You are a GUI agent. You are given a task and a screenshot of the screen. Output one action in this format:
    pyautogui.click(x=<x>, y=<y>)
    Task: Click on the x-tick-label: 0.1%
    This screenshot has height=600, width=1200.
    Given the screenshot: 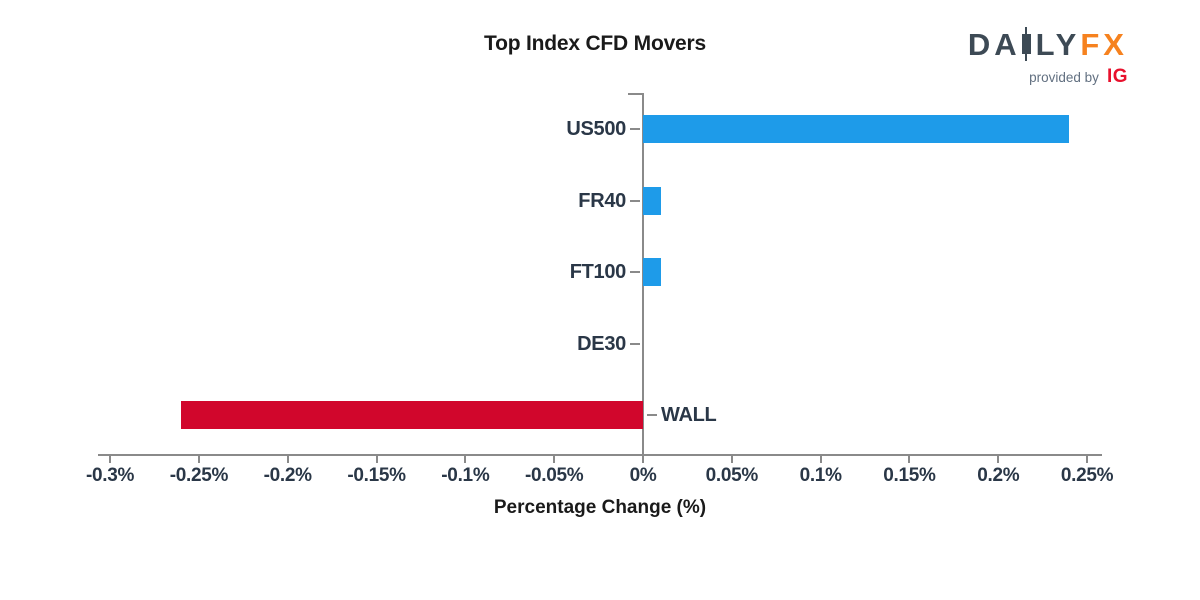 What is the action you would take?
    pyautogui.click(x=820, y=475)
    